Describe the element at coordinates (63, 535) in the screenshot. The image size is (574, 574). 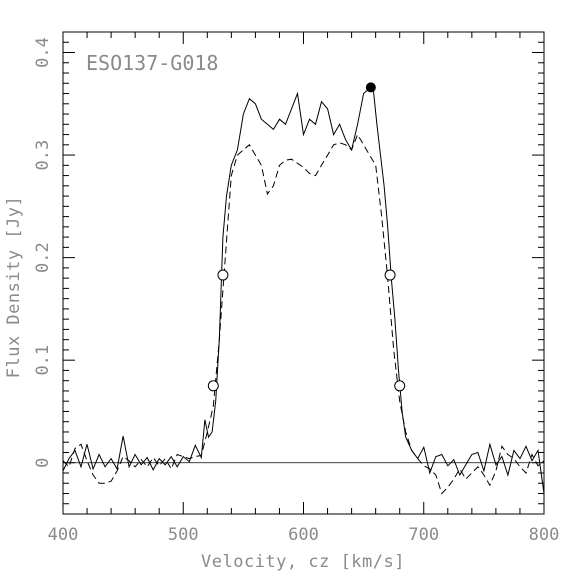
I see `x-tick-label: 400` at that location.